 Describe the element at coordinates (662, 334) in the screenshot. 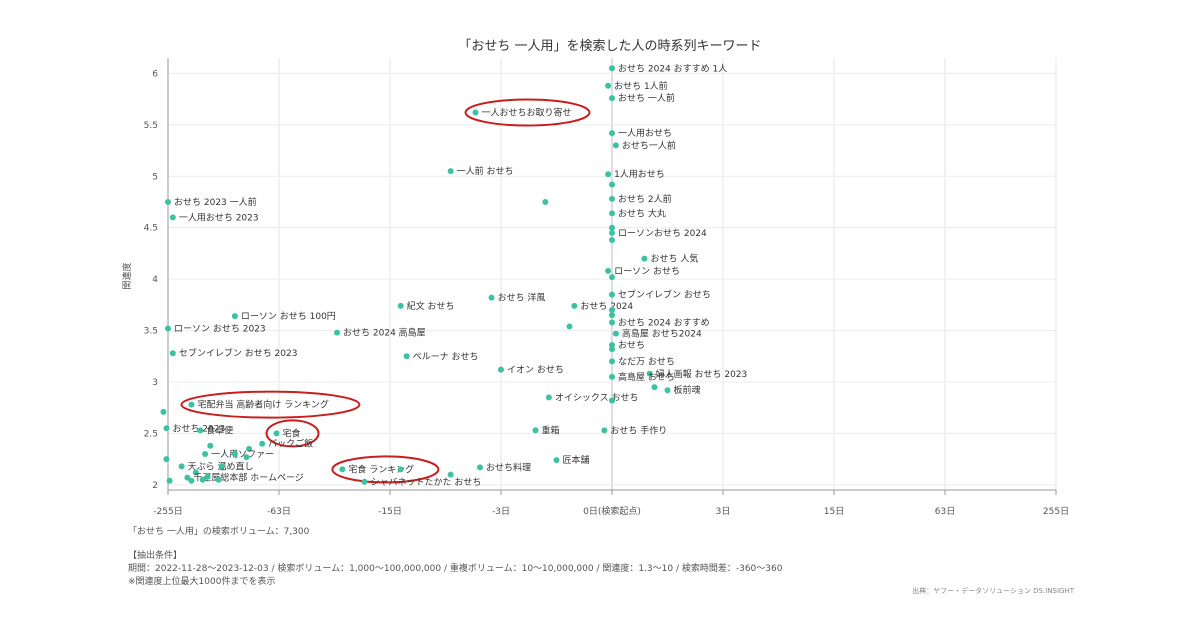

I see `data-point-label: 高島屋 おせち2024` at that location.